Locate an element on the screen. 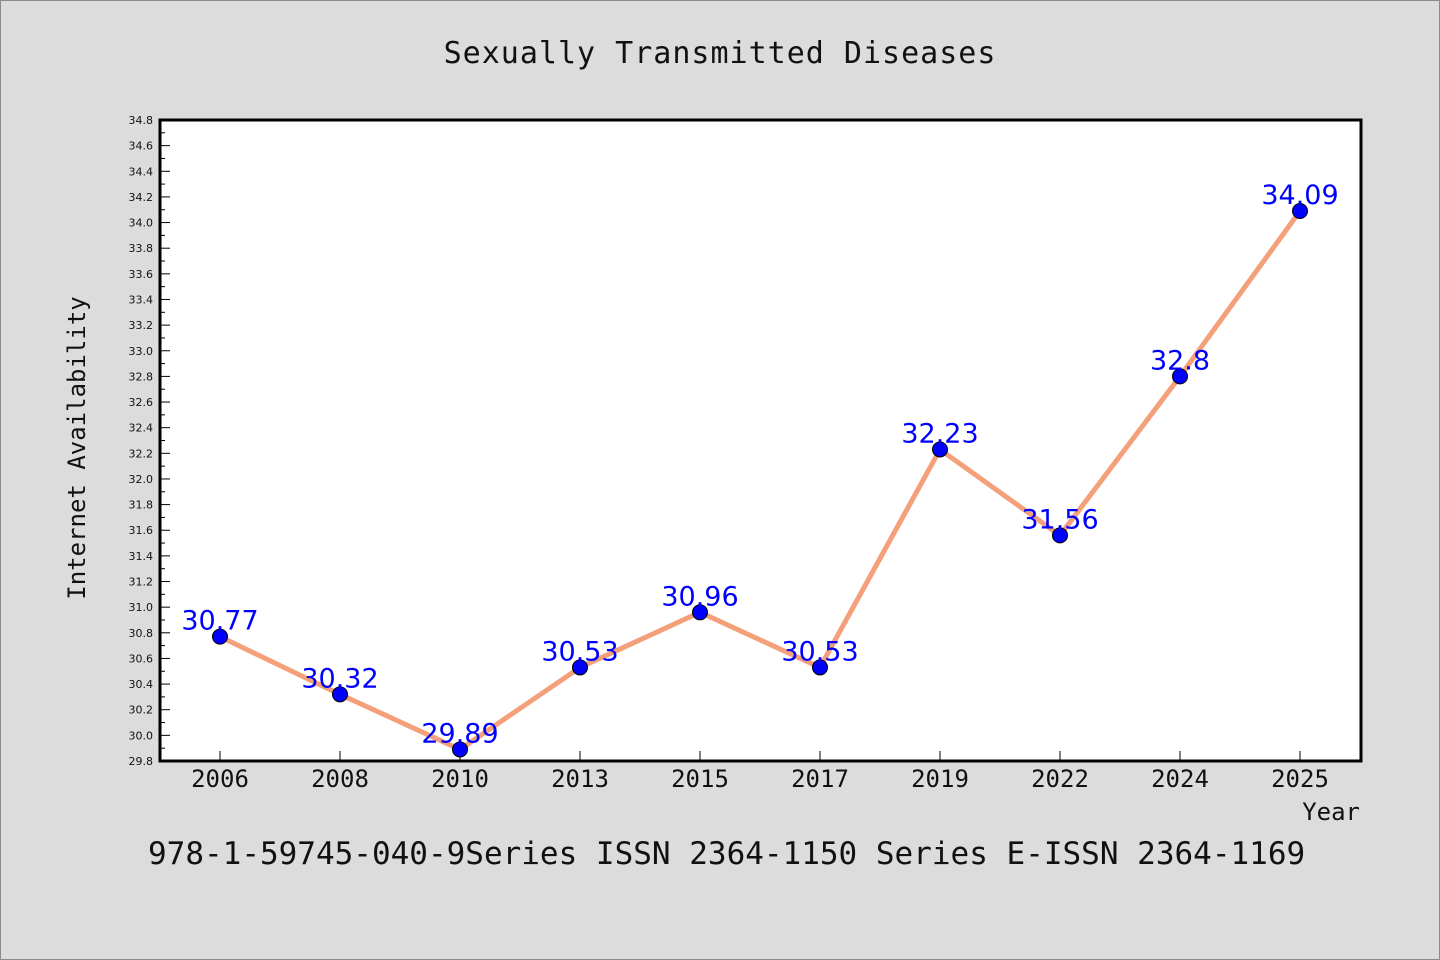 This screenshot has height=960, width=1440. y-tick-label: 30.6 is located at coordinates (141, 658).